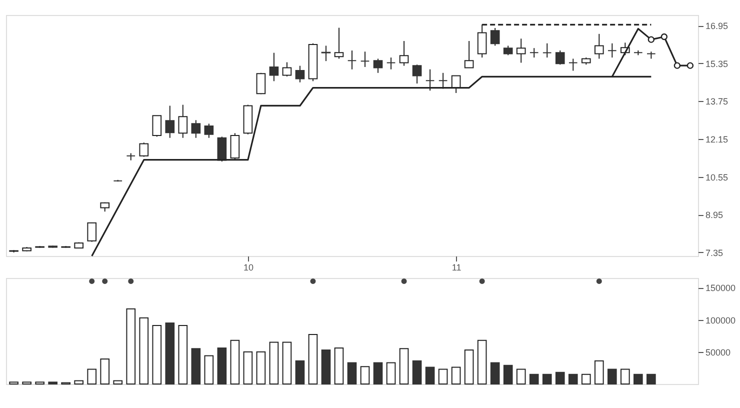 The image size is (740, 408). What do you see at coordinates (715, 215) in the screenshot?
I see `y-tick-label: 8.95` at bounding box center [715, 215].